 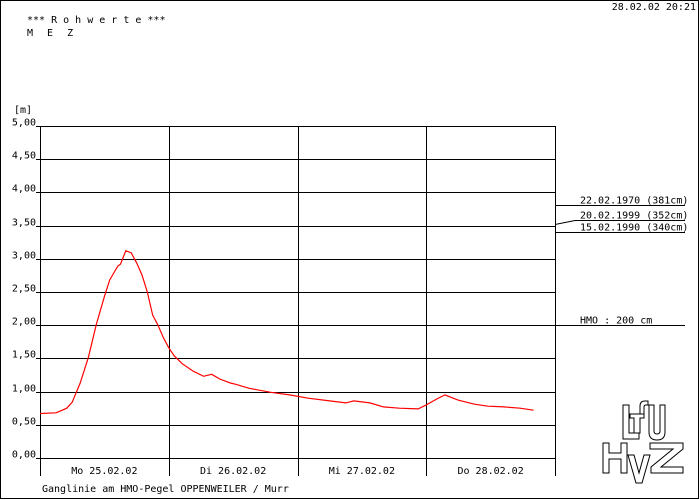 What do you see at coordinates (24, 355) in the screenshot?
I see `y-tick-label: 1,50` at bounding box center [24, 355].